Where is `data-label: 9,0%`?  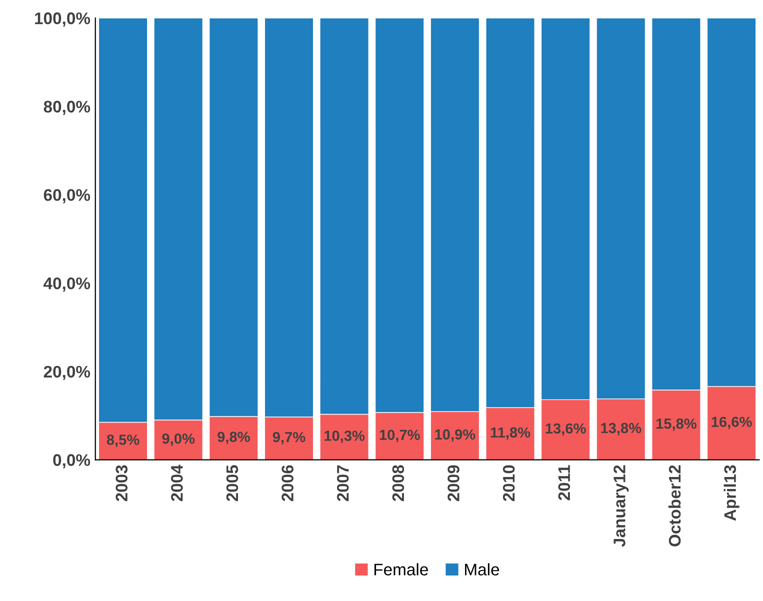 data-label: 9,0% is located at coordinates (178, 439).